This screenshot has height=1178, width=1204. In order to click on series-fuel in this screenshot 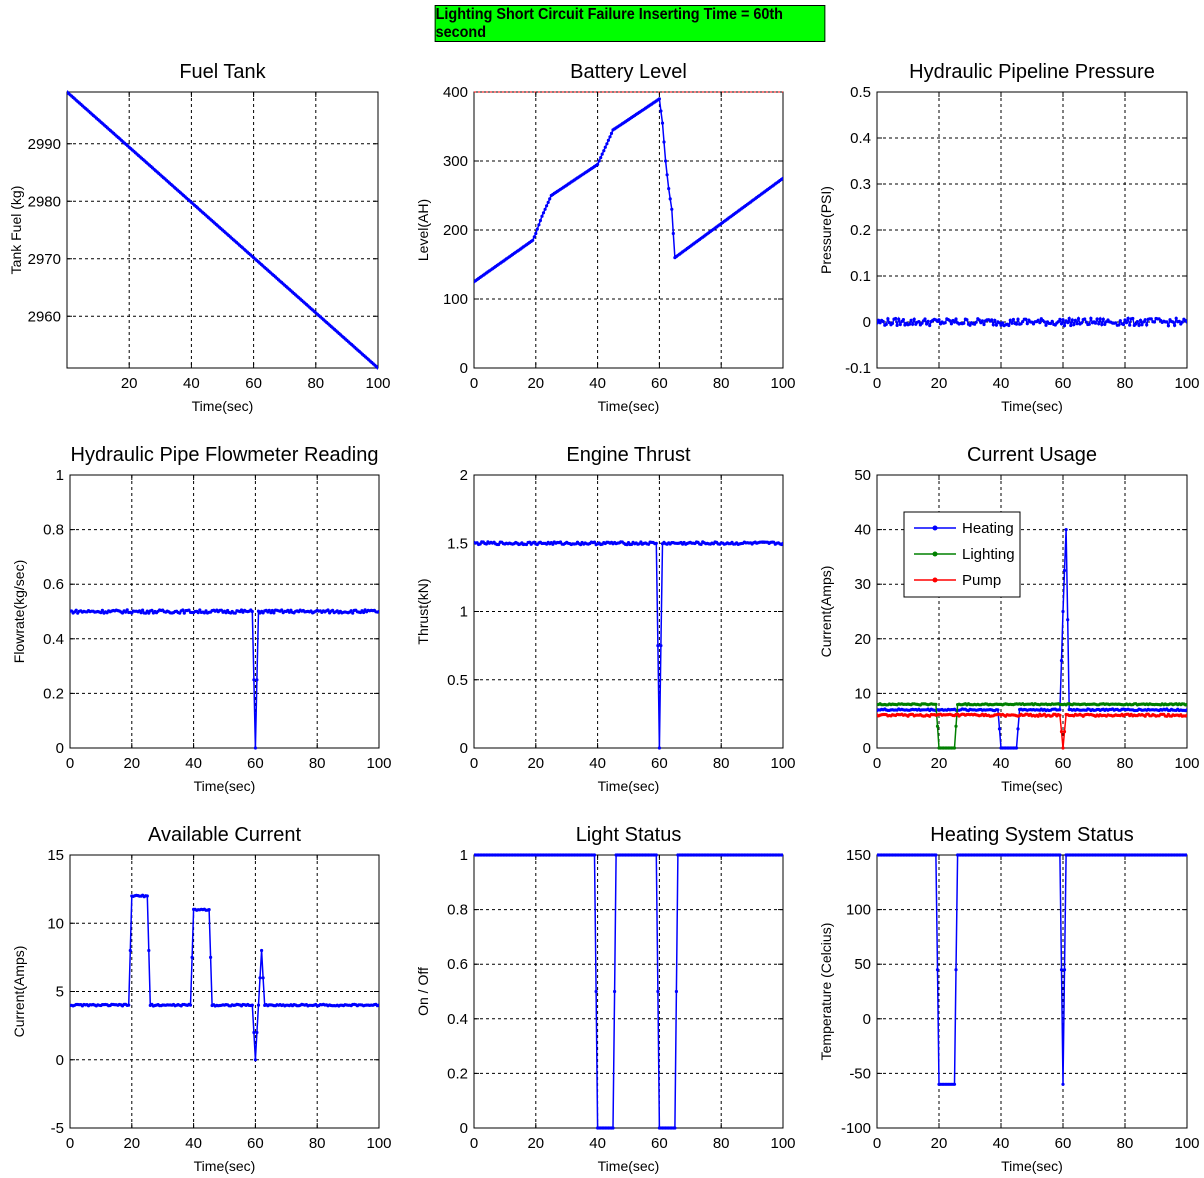, I will do `click(222, 230)`.